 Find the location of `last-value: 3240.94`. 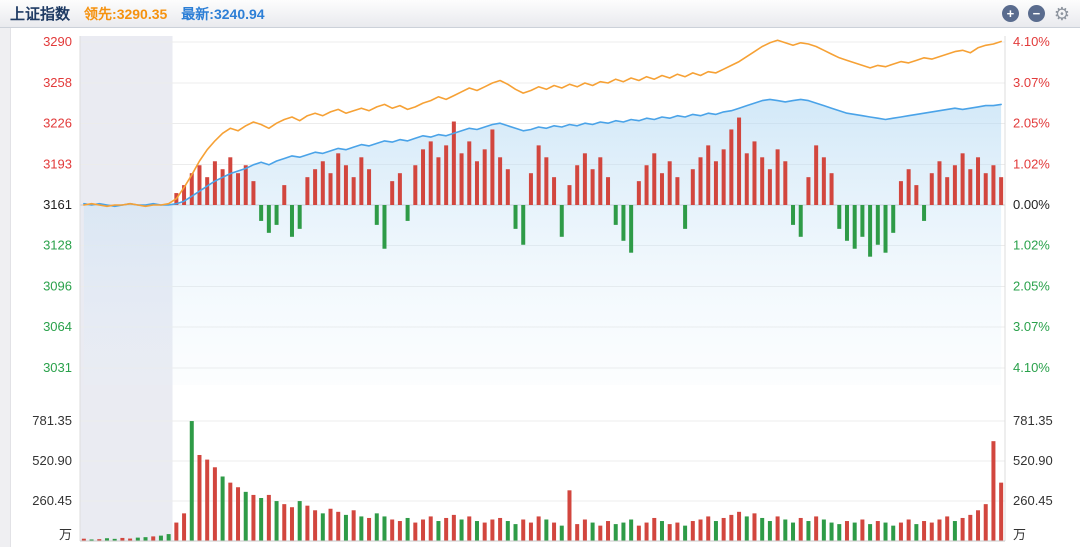

last-value: 3240.94 is located at coordinates (239, 13).